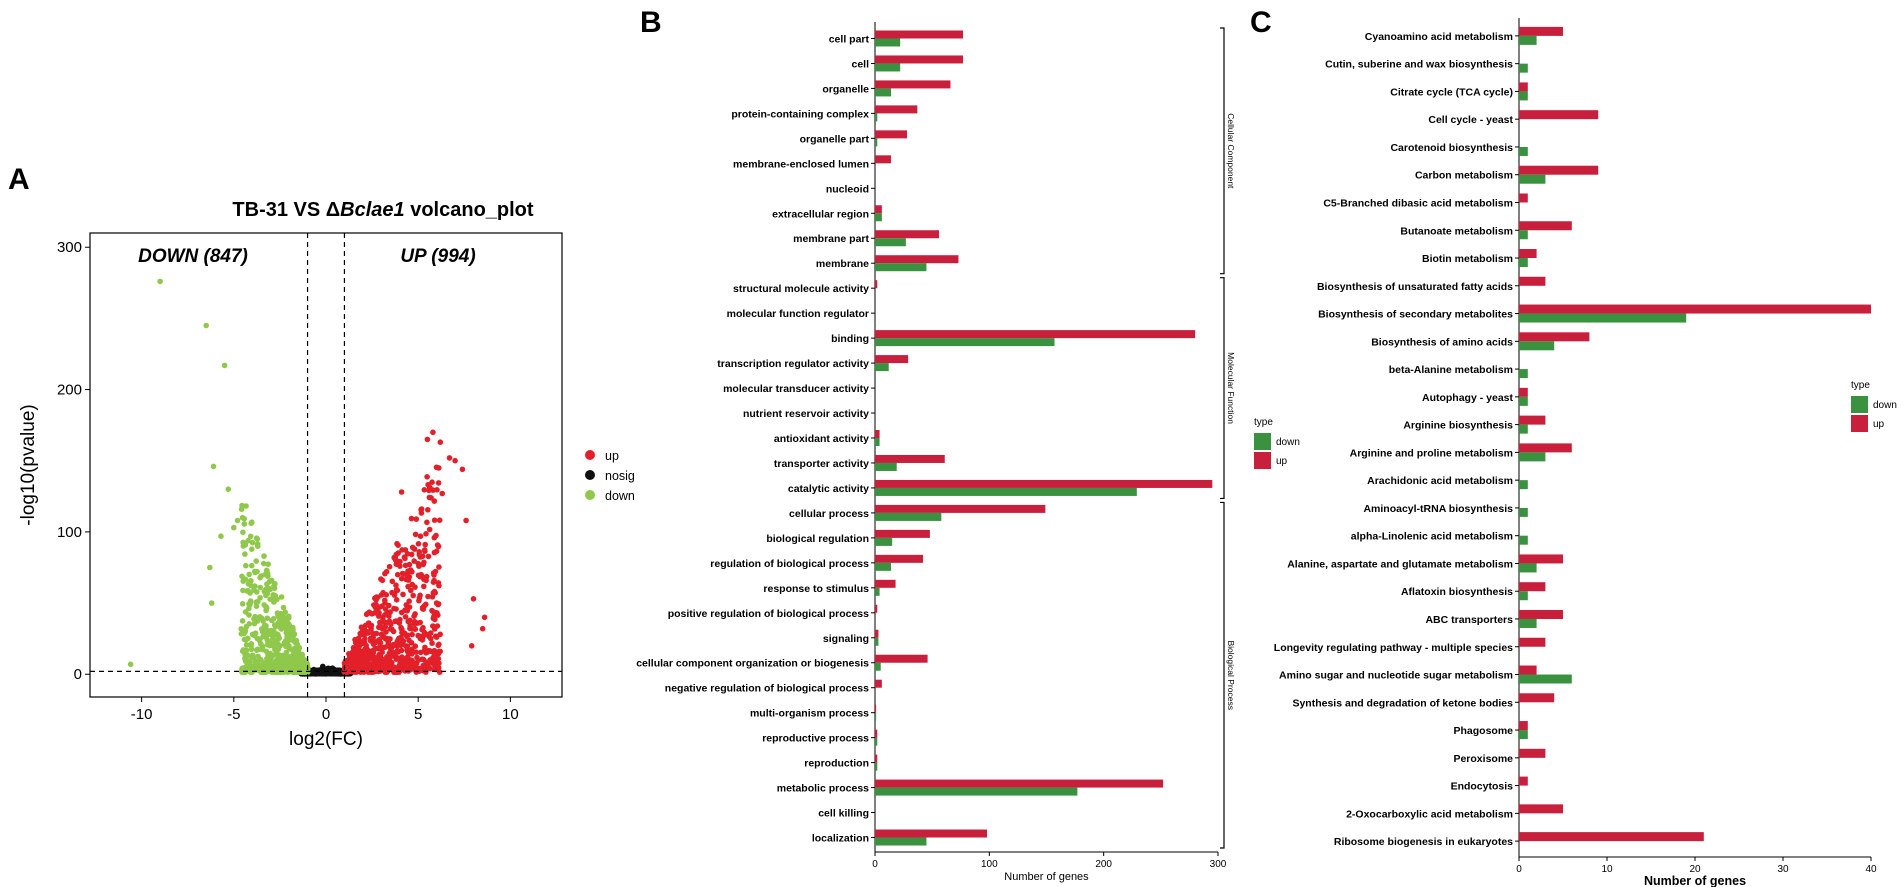  What do you see at coordinates (1474, 424) in the screenshot?
I see `bar-row: Arginine biosynthesis` at bounding box center [1474, 424].